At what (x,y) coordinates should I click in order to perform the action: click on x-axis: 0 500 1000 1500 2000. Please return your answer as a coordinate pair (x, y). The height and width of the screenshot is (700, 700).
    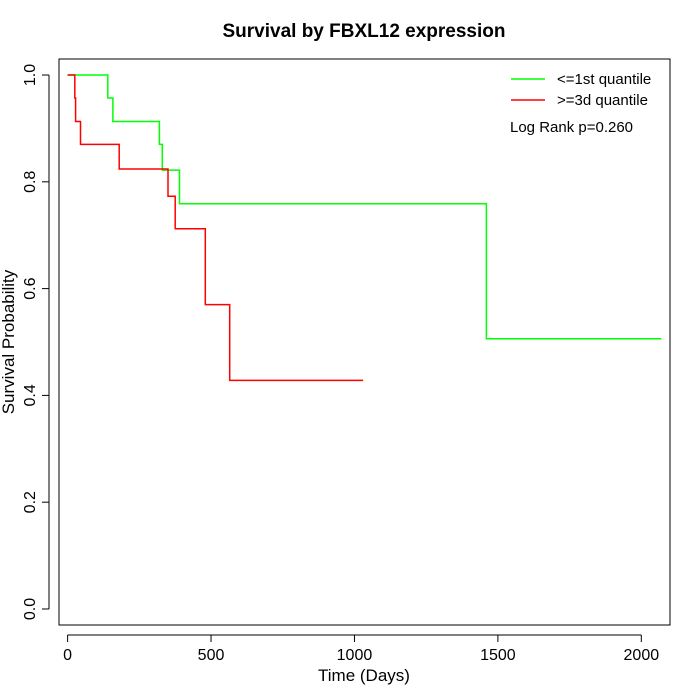
    Looking at the image, I should click on (361, 649).